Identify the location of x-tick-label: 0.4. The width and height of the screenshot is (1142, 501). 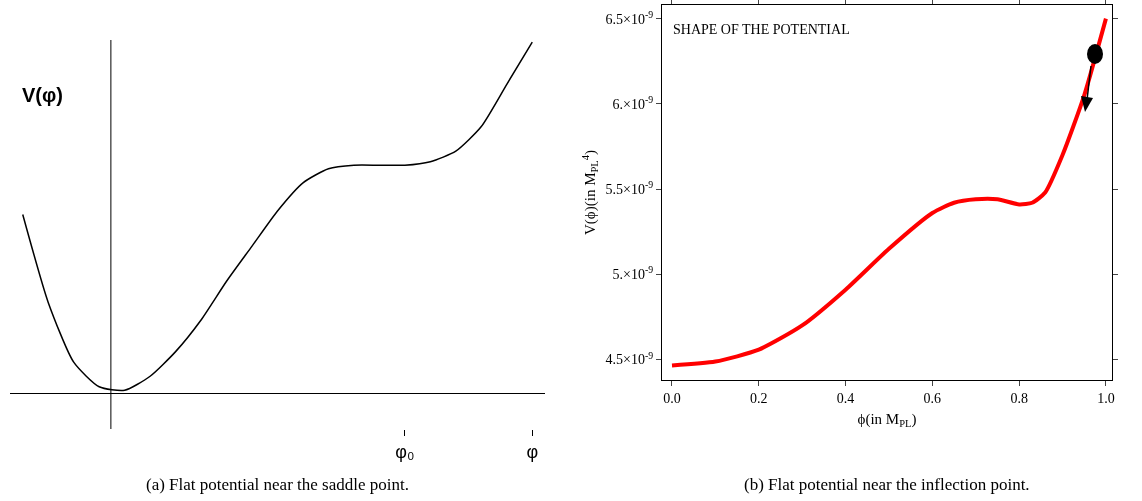
(845, 398).